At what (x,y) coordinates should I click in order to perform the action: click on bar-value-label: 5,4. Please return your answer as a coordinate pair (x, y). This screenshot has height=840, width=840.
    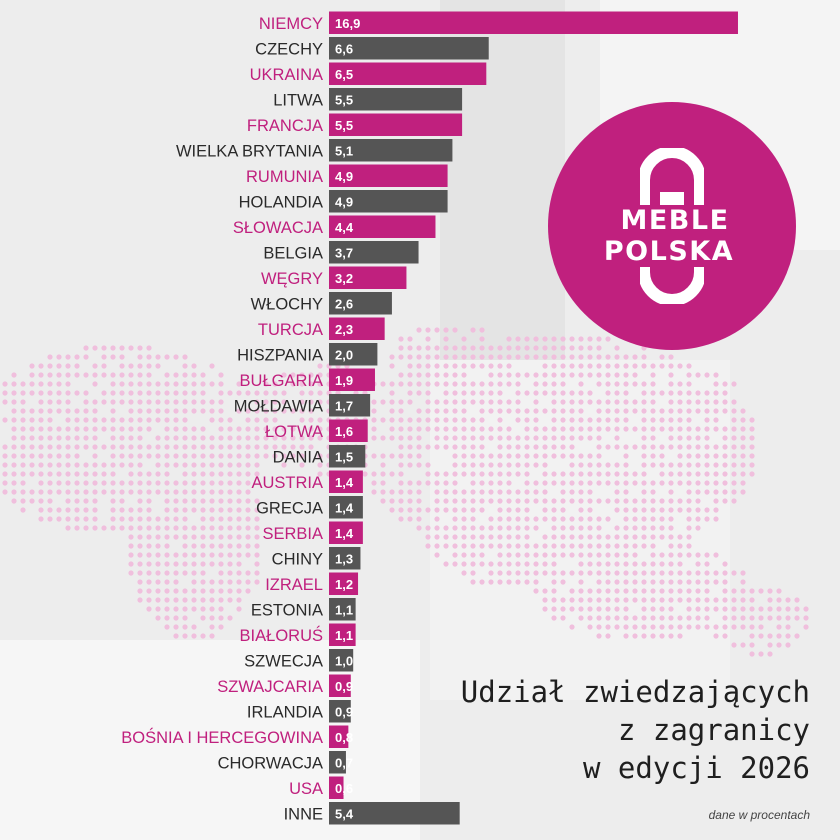
    Looking at the image, I should click on (344, 813).